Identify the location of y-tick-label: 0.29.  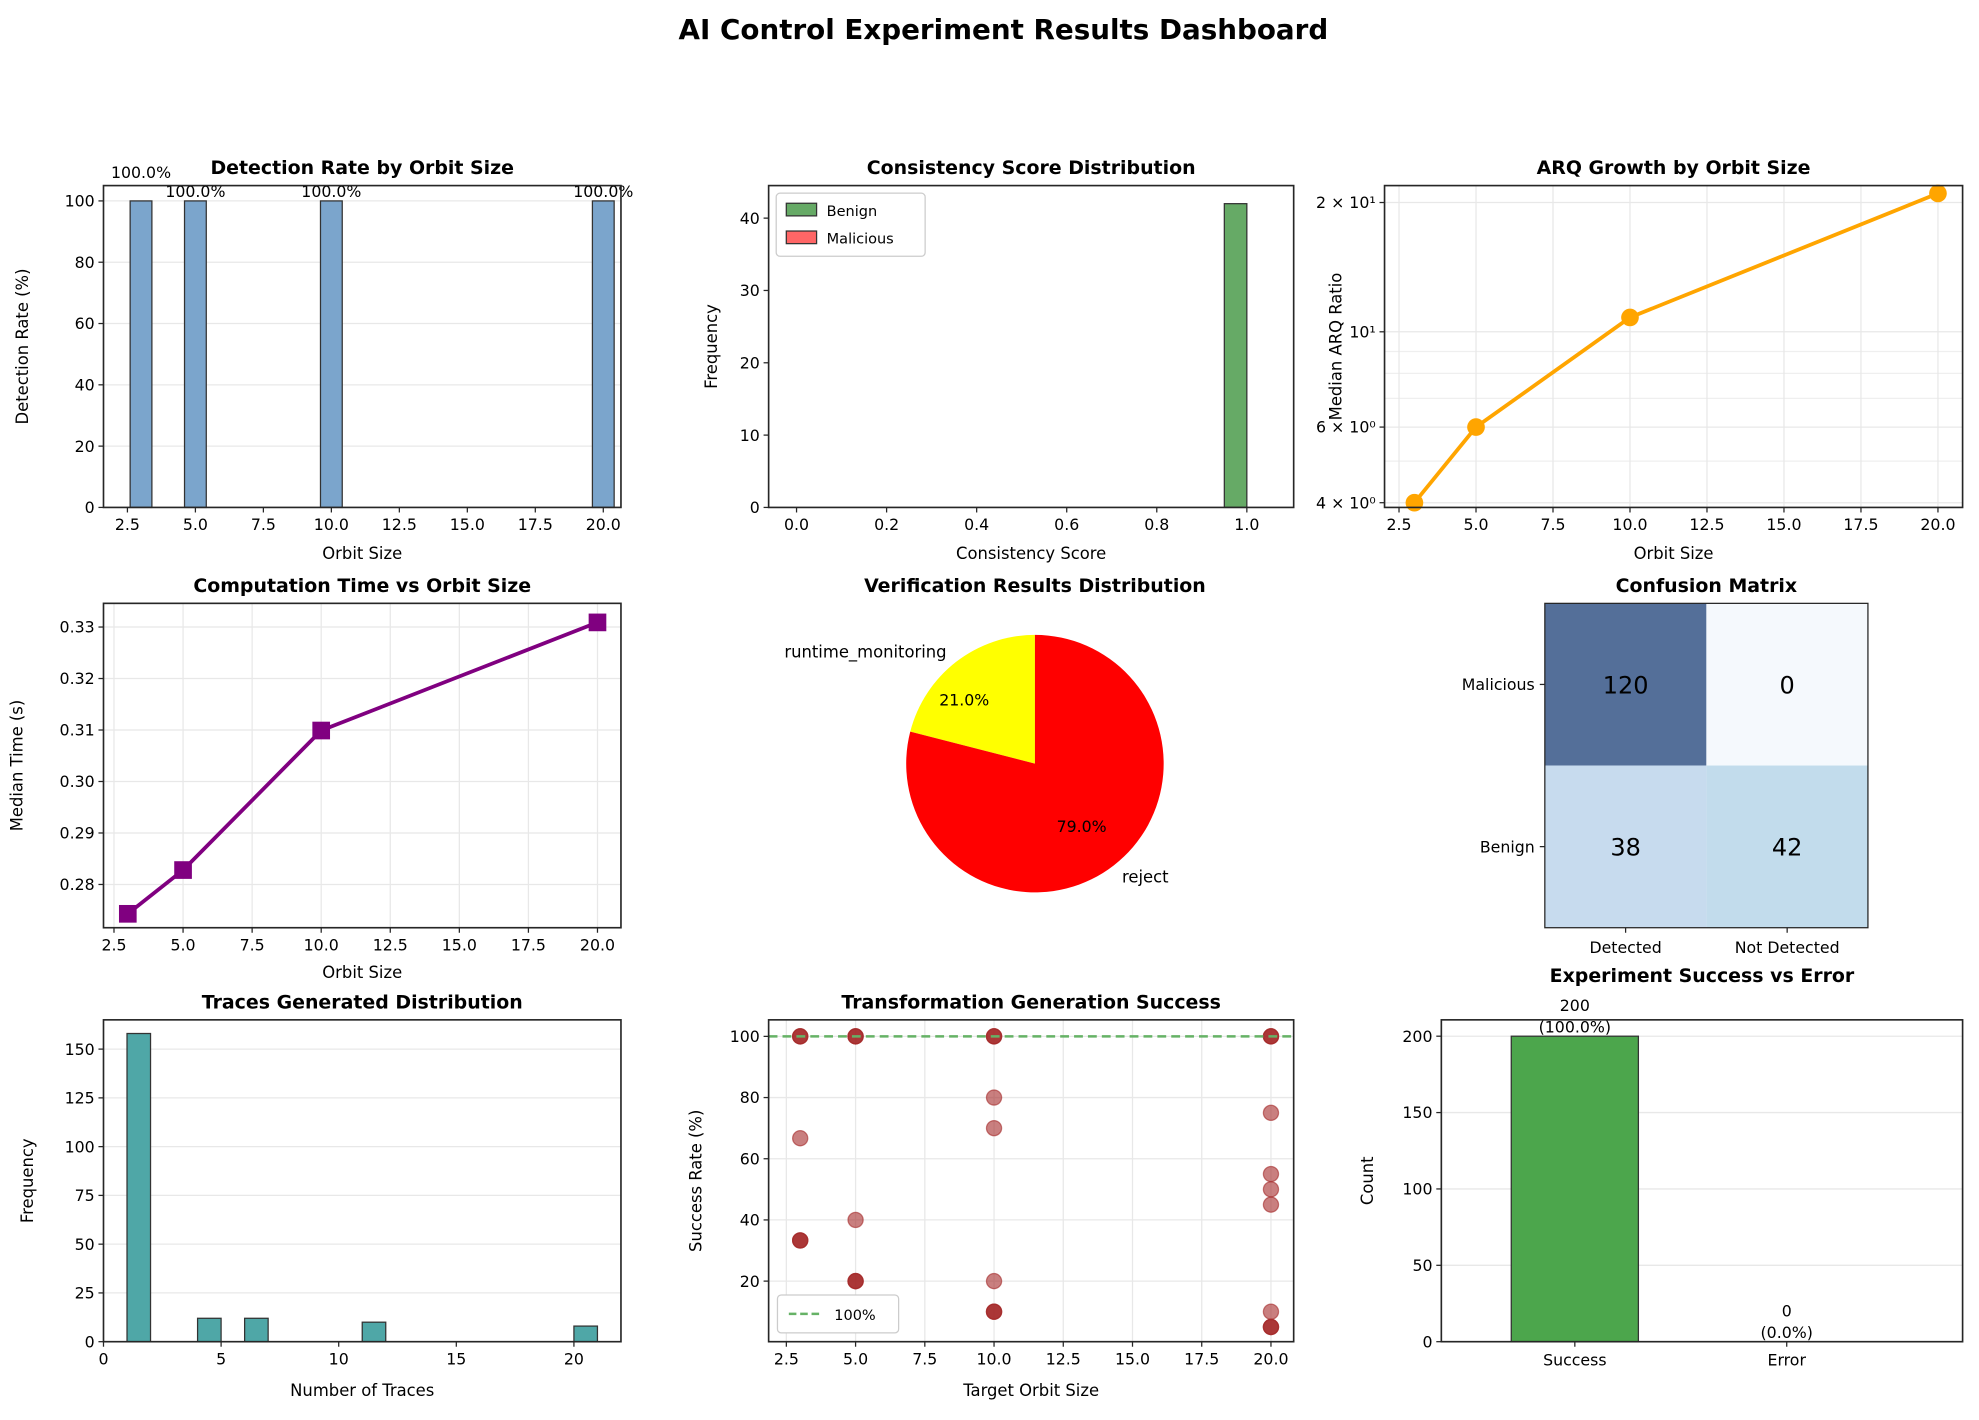
(77, 833).